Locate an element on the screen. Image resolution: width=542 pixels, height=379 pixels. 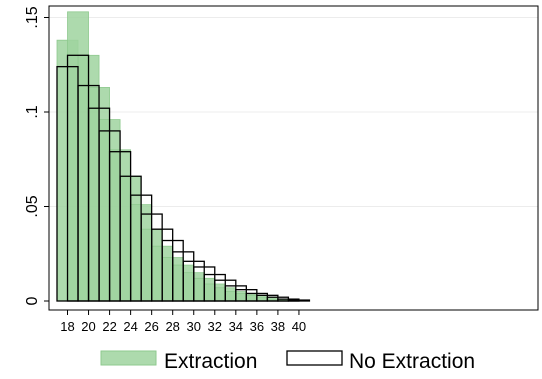
x-tick-label-38: 38 is located at coordinates (278, 326).